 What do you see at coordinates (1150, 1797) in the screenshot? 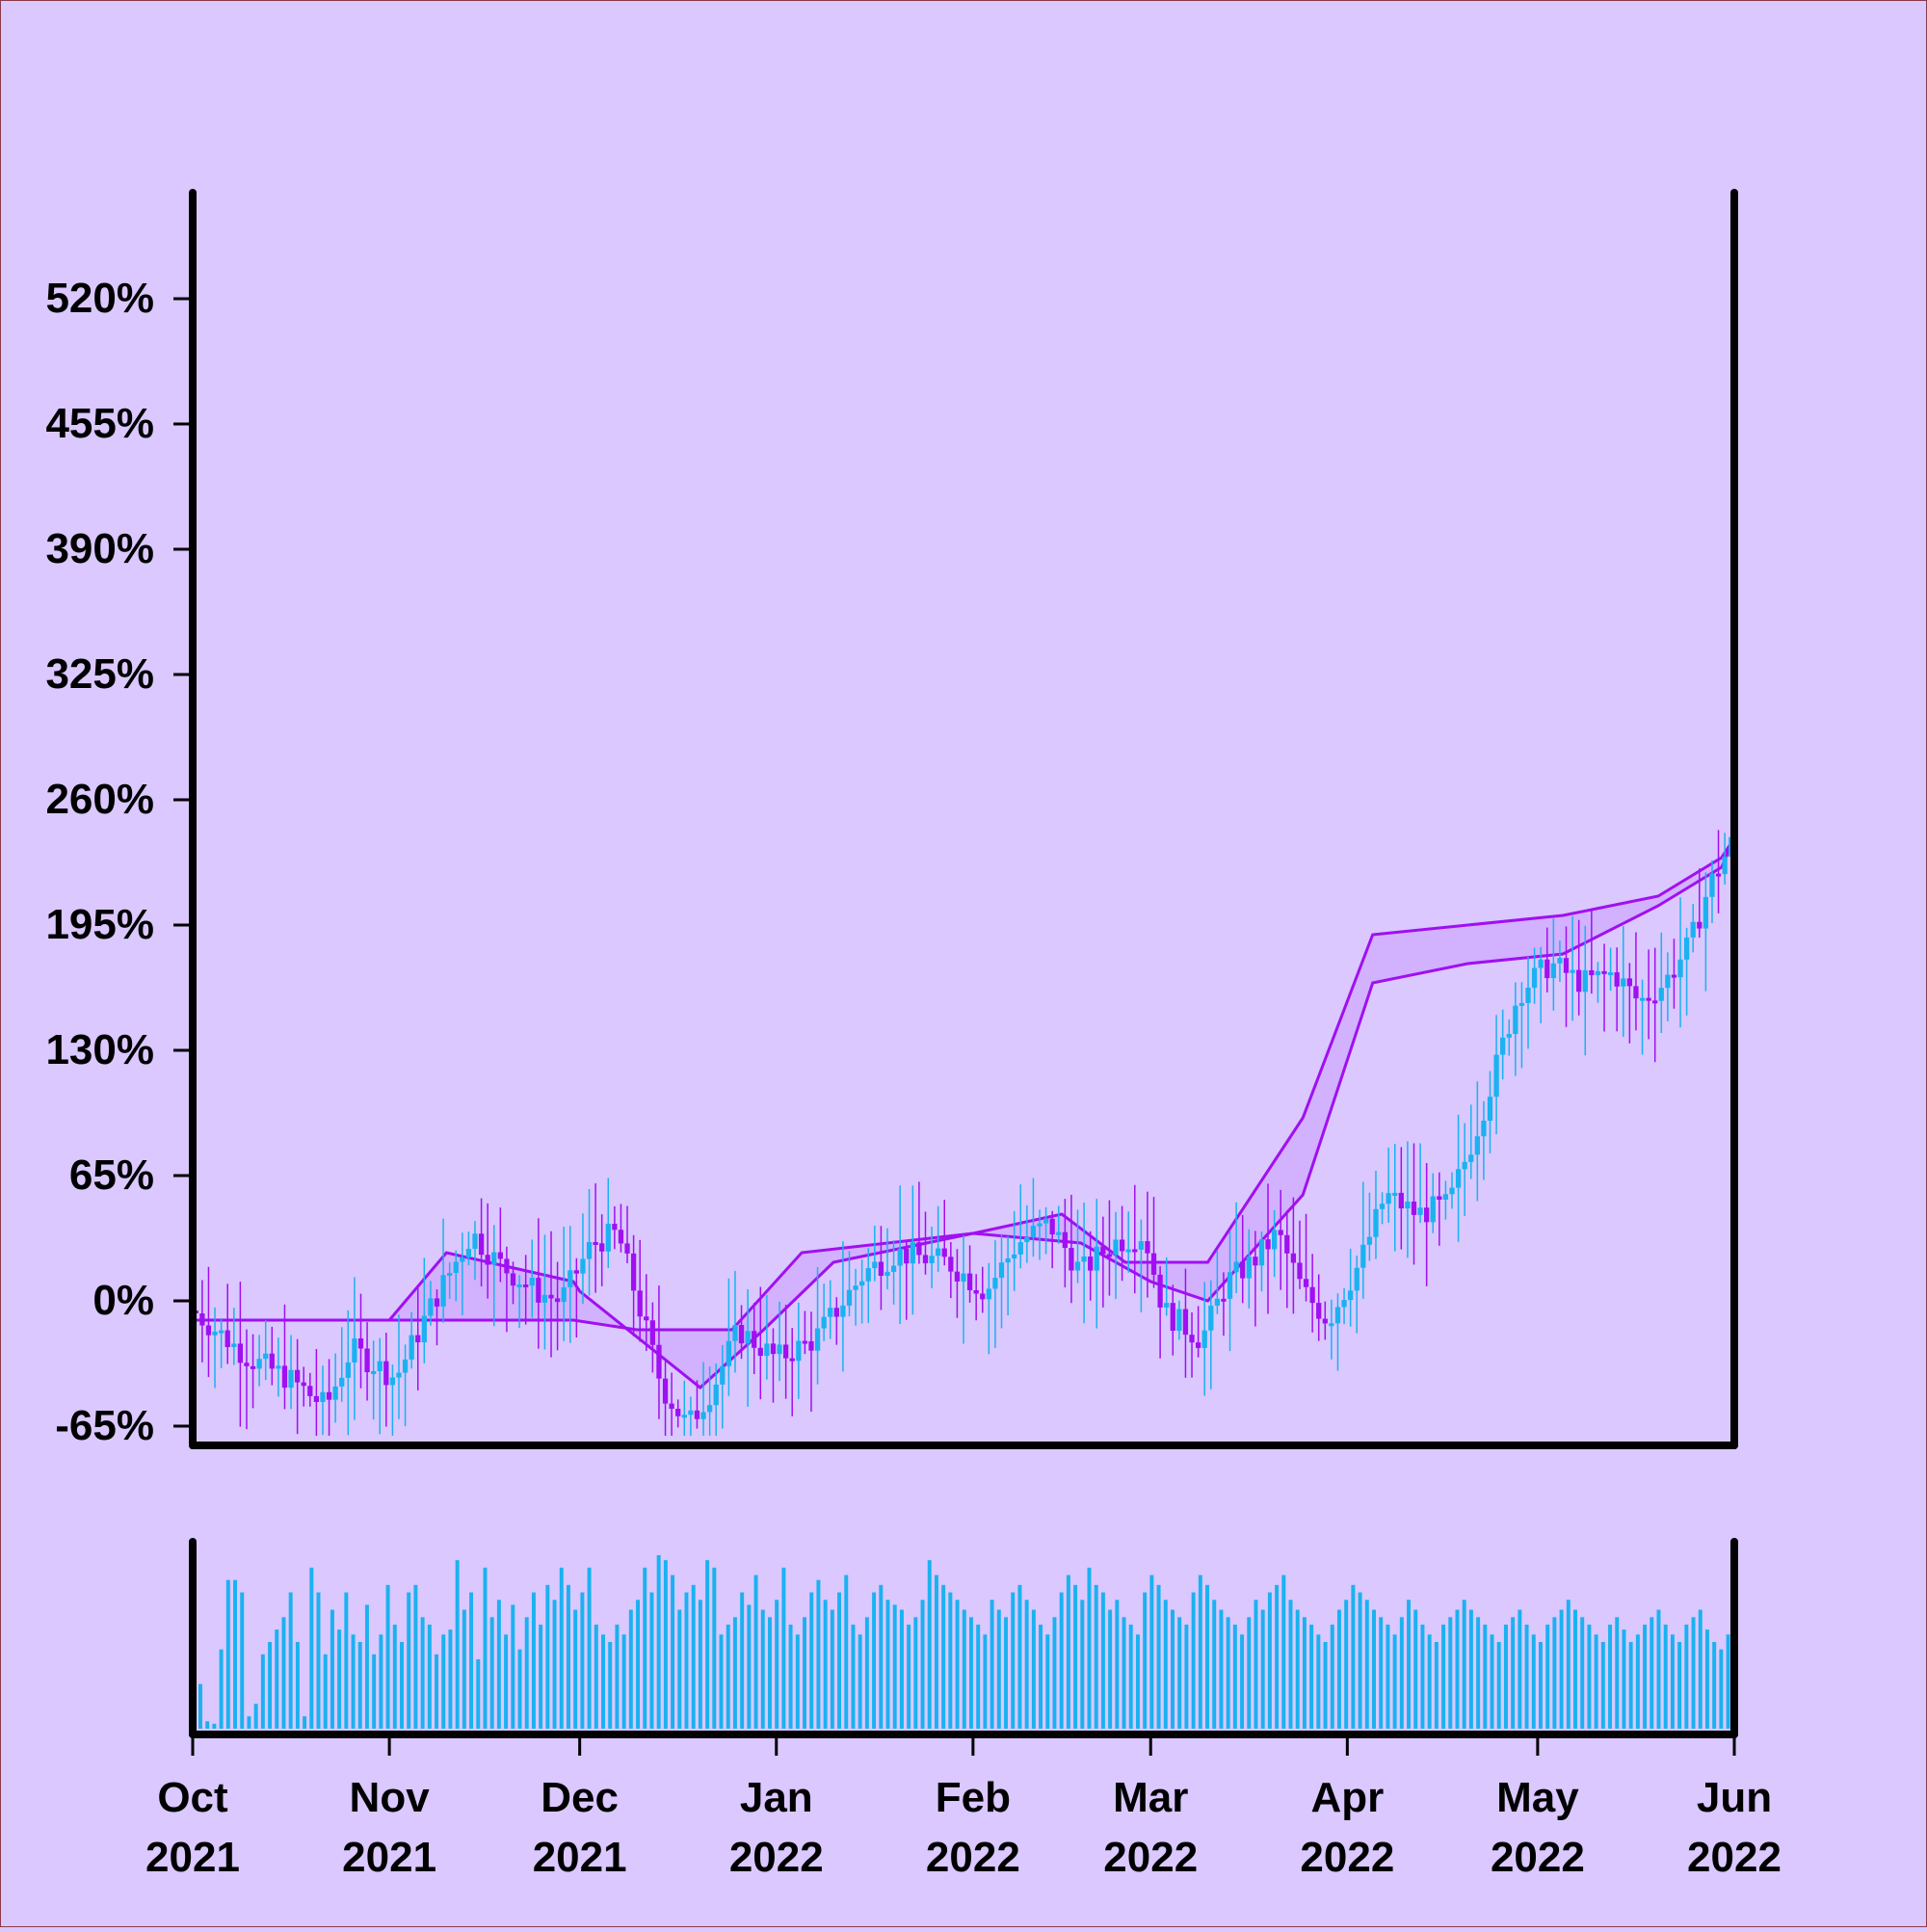
I see `x-tick-month: Mar` at bounding box center [1150, 1797].